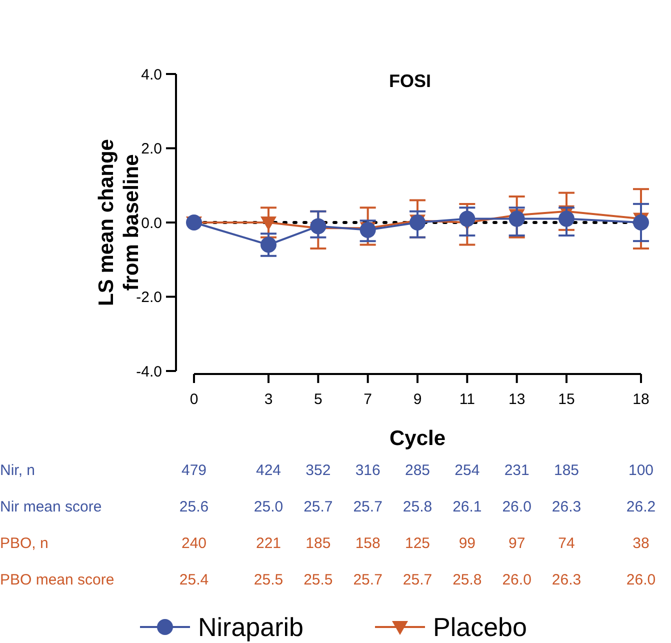  I want to click on x-tick-label: 0, so click(194, 399).